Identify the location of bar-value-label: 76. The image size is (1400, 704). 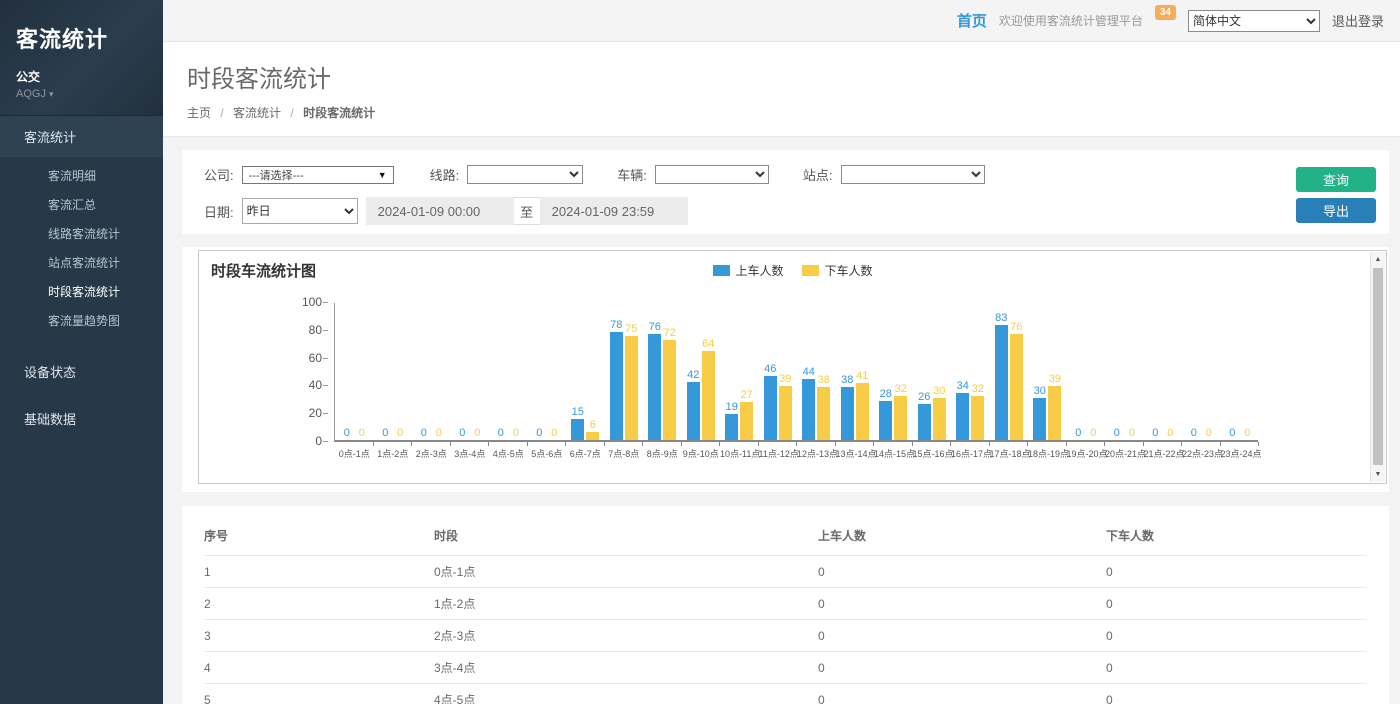
(654, 327).